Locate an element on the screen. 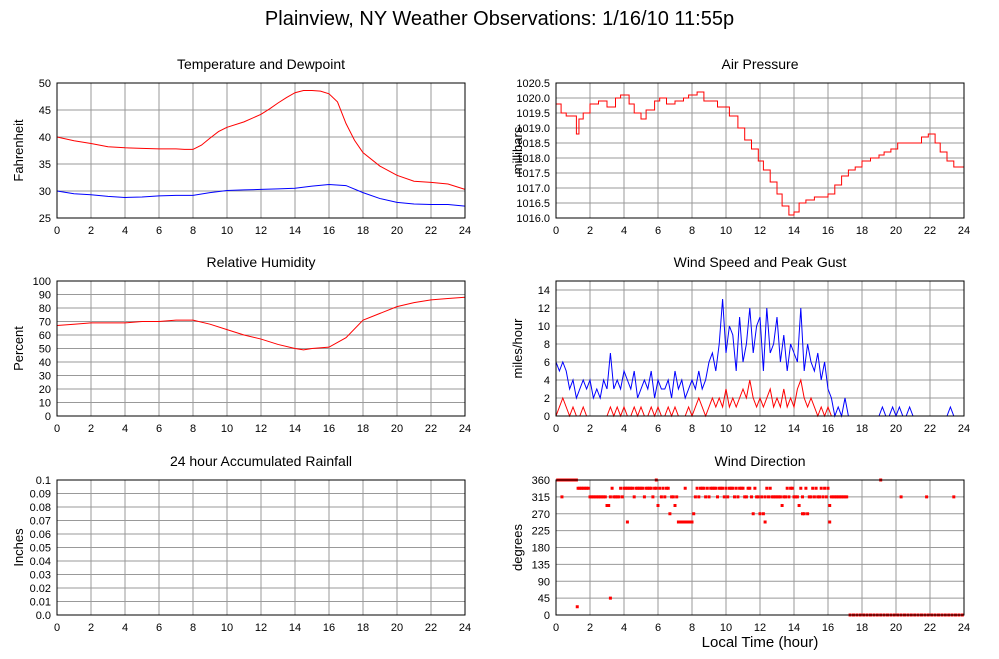 This screenshot has height=659, width=999. y-axis-label: degrees is located at coordinates (517, 547).